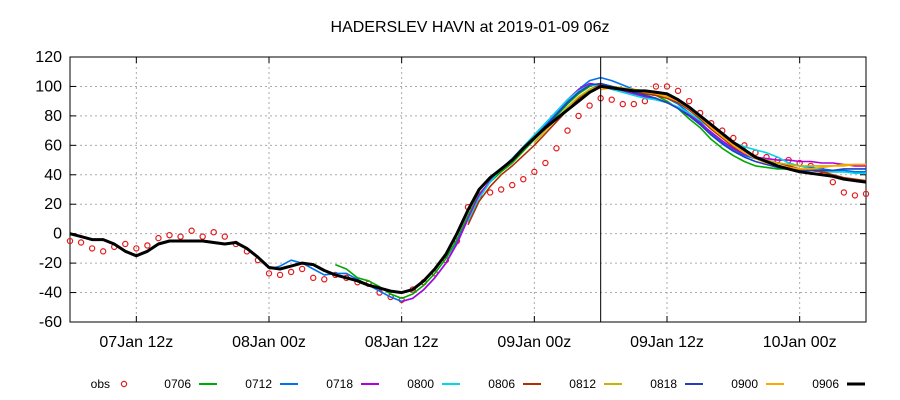 The image size is (900, 400). I want to click on legend-label-0906: 0906, so click(825, 384).